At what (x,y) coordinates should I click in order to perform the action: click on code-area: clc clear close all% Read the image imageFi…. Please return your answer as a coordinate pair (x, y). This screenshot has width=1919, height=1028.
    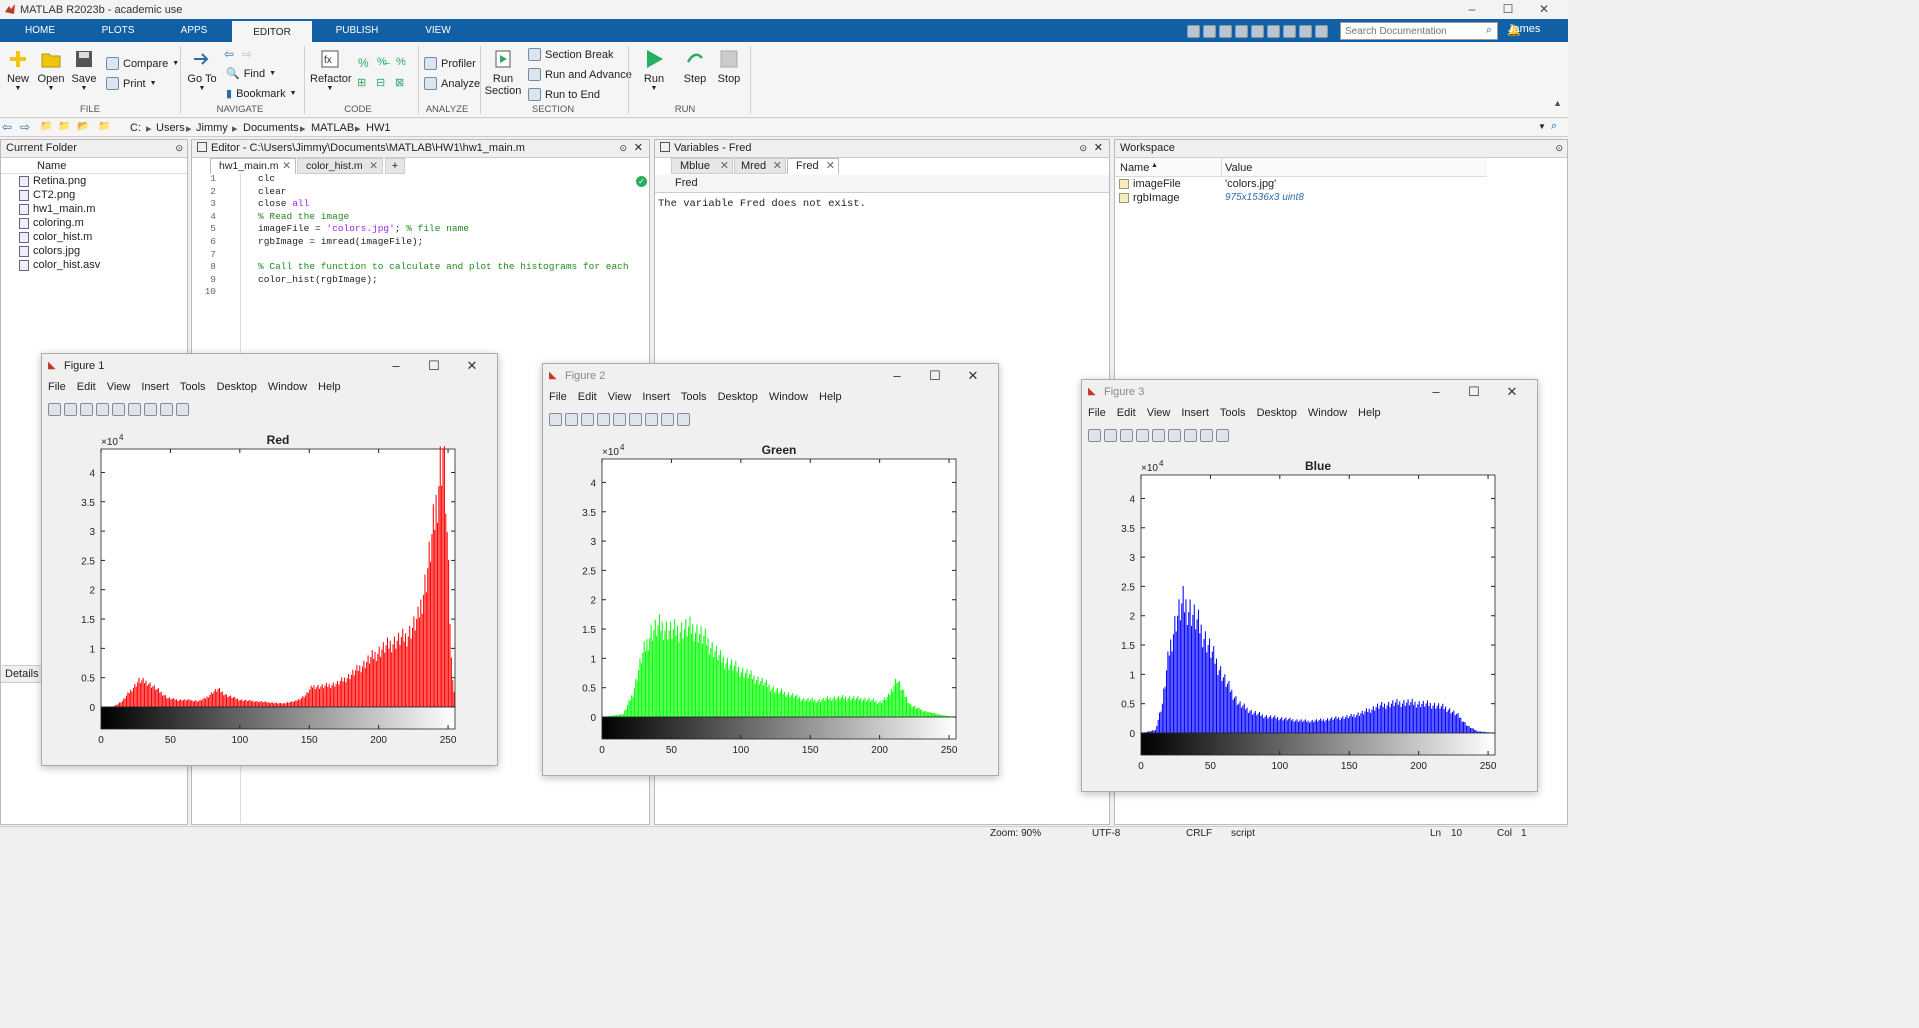
    Looking at the image, I should click on (443, 229).